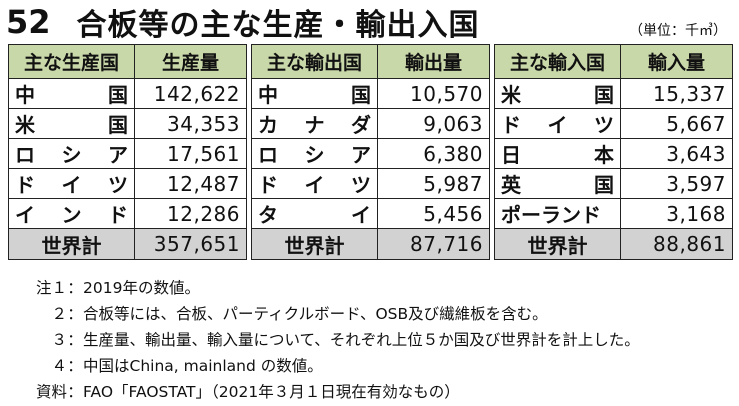 This screenshot has height=406, width=739. I want to click on country-name-char: シ, so click(71, 155).